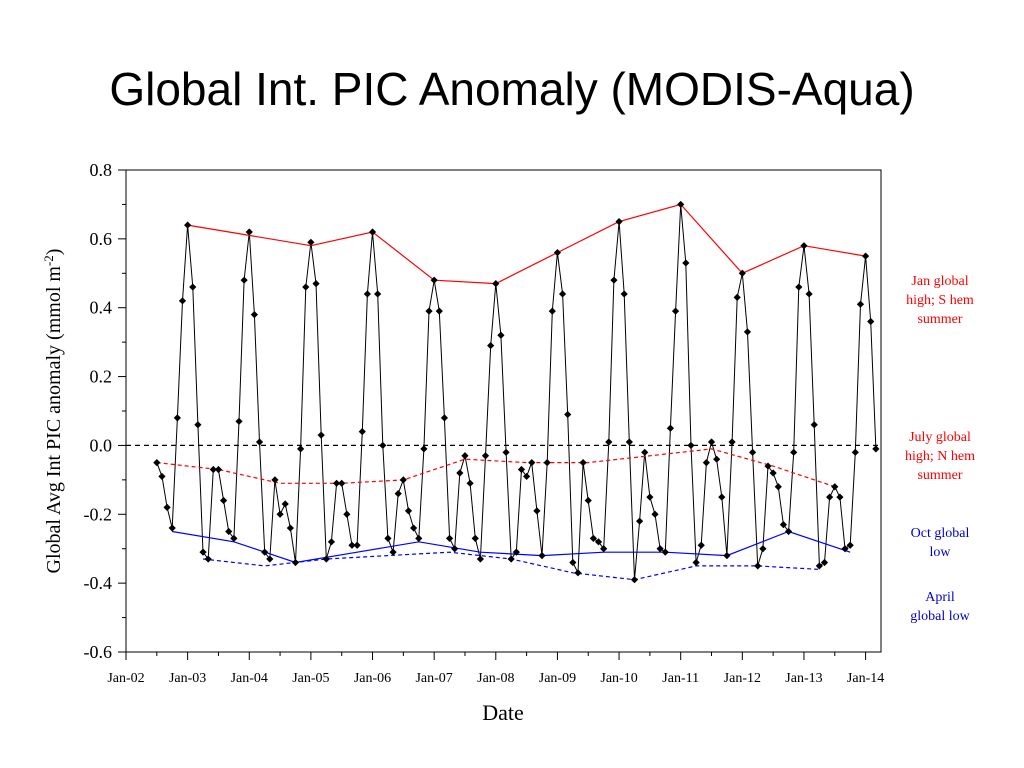 Image resolution: width=1024 pixels, height=768 pixels. Describe the element at coordinates (98, 514) in the screenshot. I see `y-tick-label: -0.2` at that location.